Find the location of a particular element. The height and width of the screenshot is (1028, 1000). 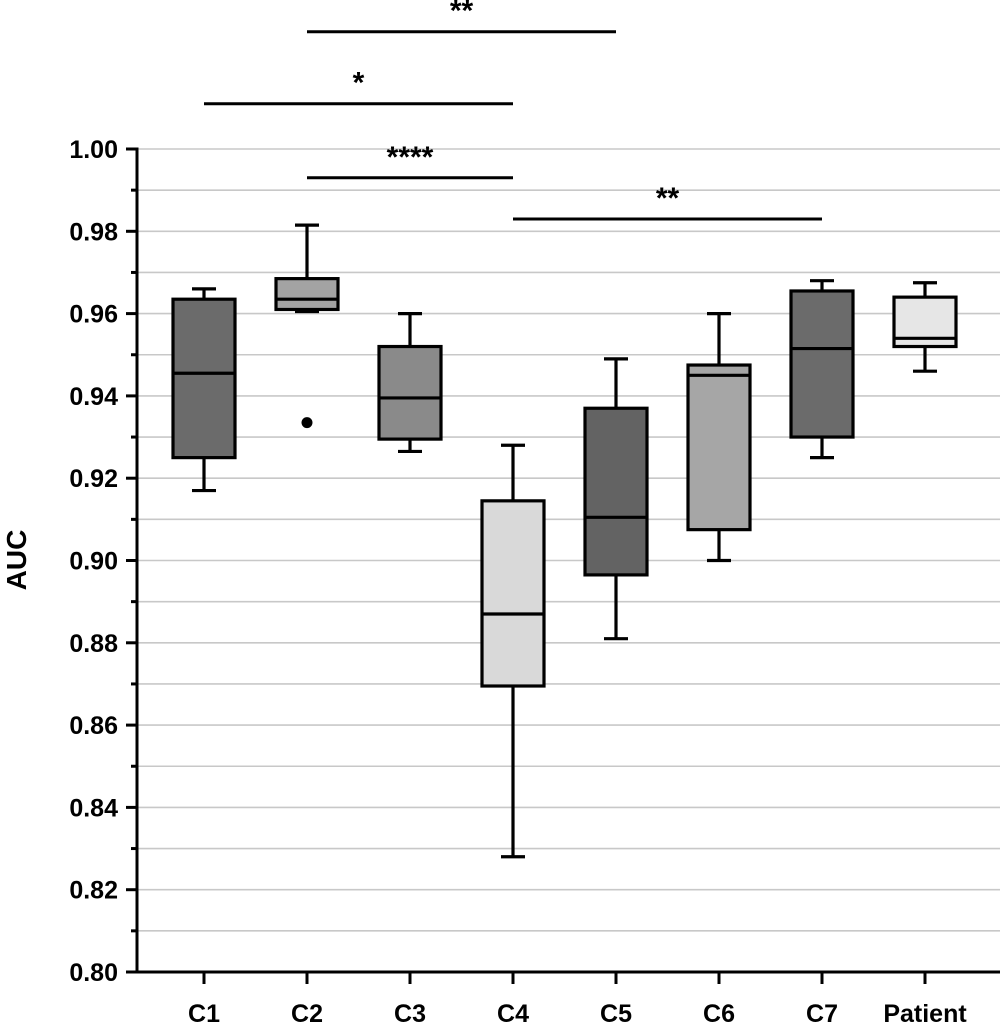

y-tick-label: 0.94 is located at coordinates (93, 397).